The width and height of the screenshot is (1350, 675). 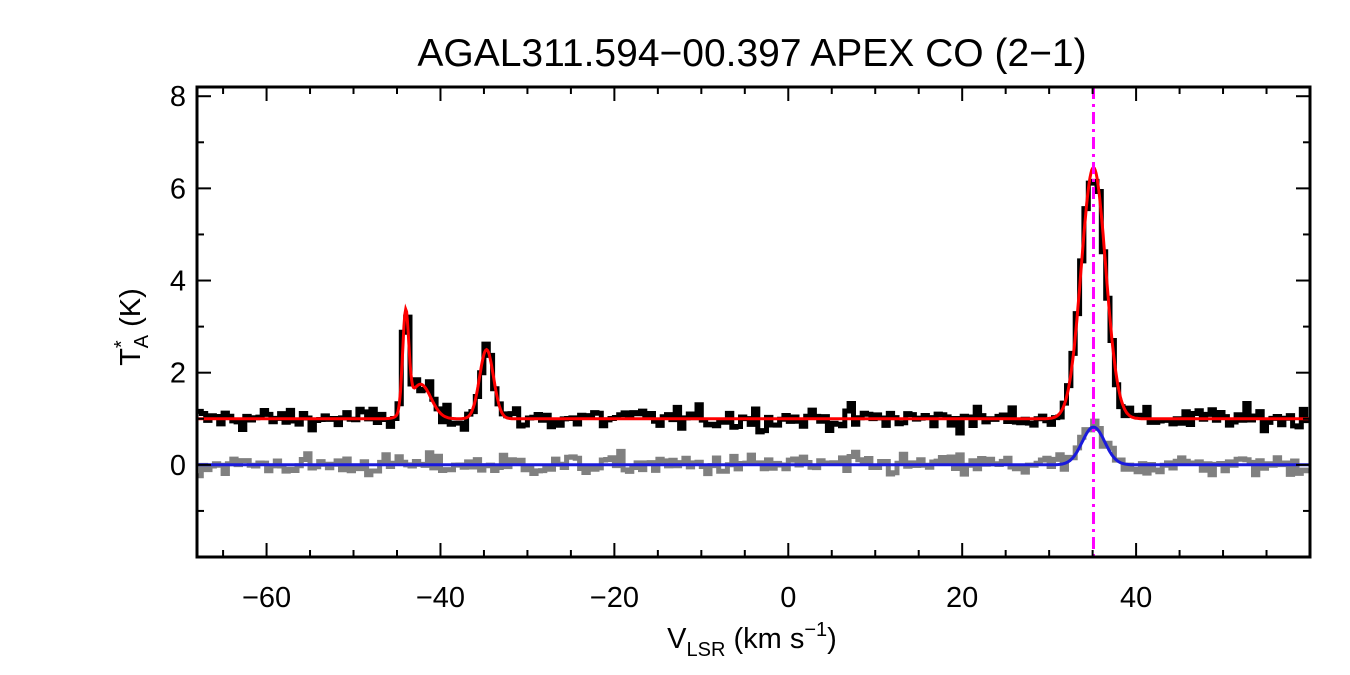 What do you see at coordinates (1136, 598) in the screenshot?
I see `x-tick-label: 40` at bounding box center [1136, 598].